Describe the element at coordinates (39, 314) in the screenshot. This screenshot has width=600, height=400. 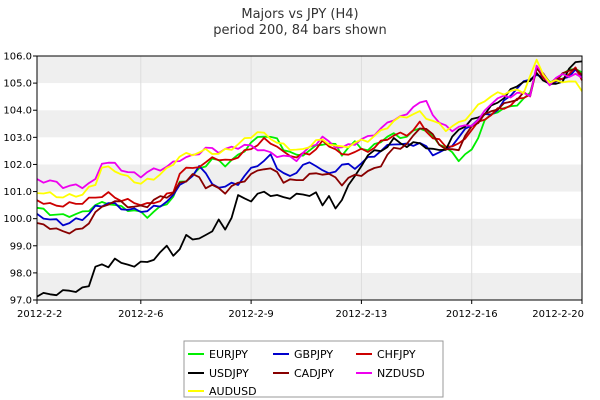
I see `x-tick-label: 2012-2-2` at that location.